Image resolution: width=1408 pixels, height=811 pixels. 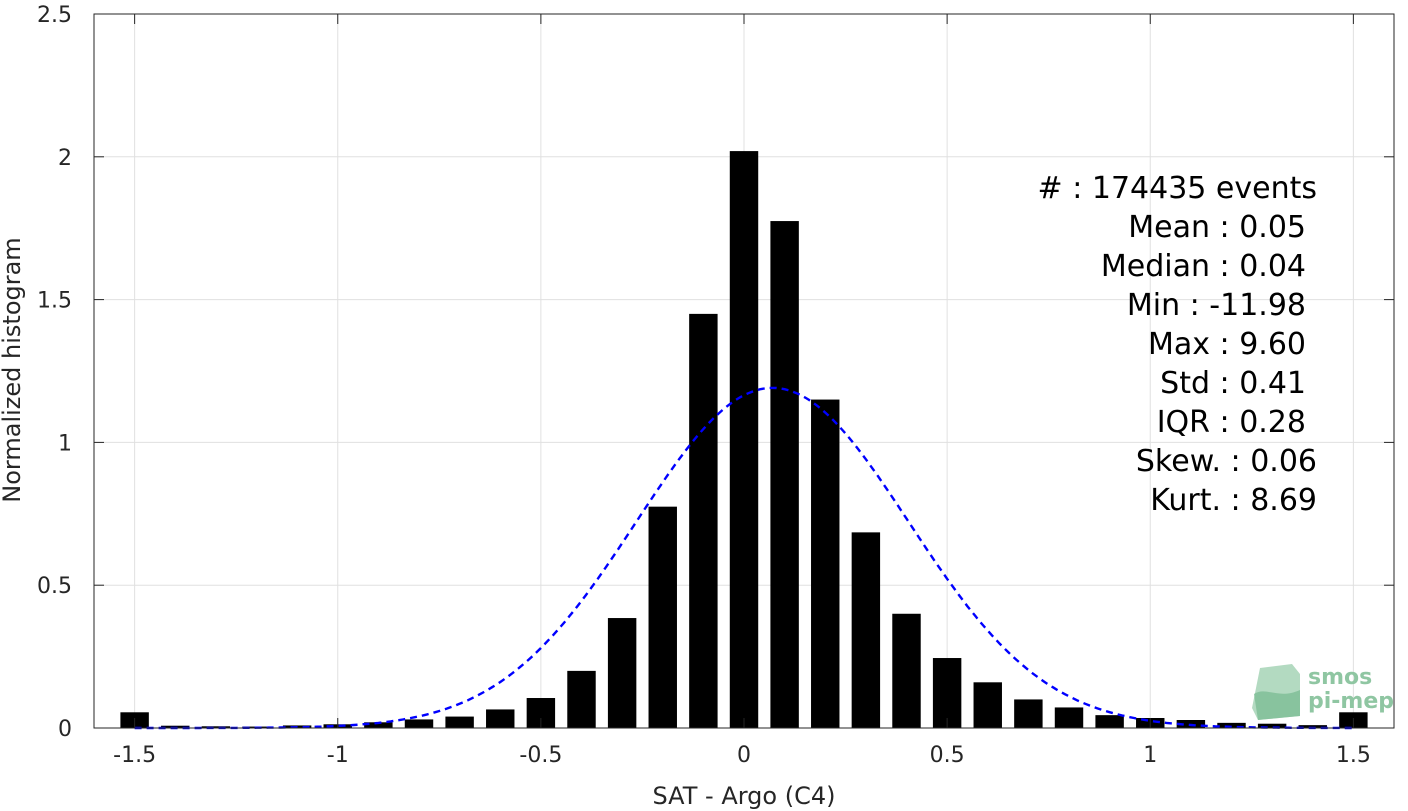 What do you see at coordinates (744, 796) in the screenshot?
I see `x-axis-label: SAT - Argo (C4)` at bounding box center [744, 796].